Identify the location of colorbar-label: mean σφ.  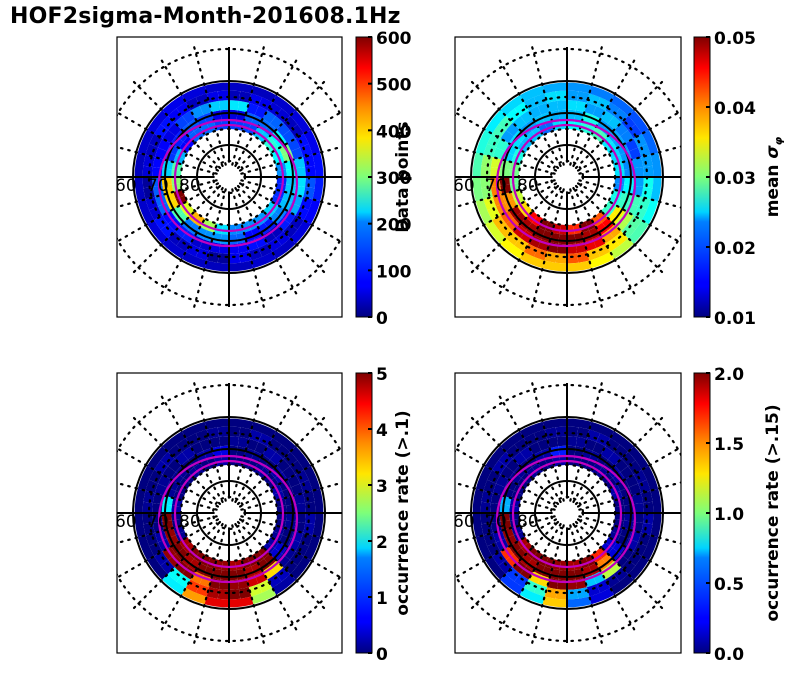
(774, 176).